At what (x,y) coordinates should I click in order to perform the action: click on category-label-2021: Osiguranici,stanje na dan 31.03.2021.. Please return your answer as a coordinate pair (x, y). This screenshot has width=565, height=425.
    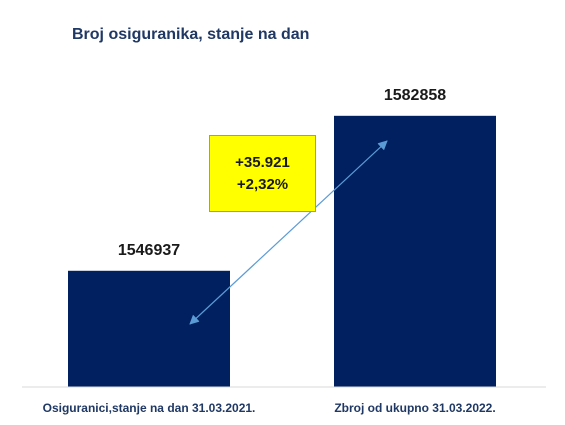
    Looking at the image, I should click on (149, 408).